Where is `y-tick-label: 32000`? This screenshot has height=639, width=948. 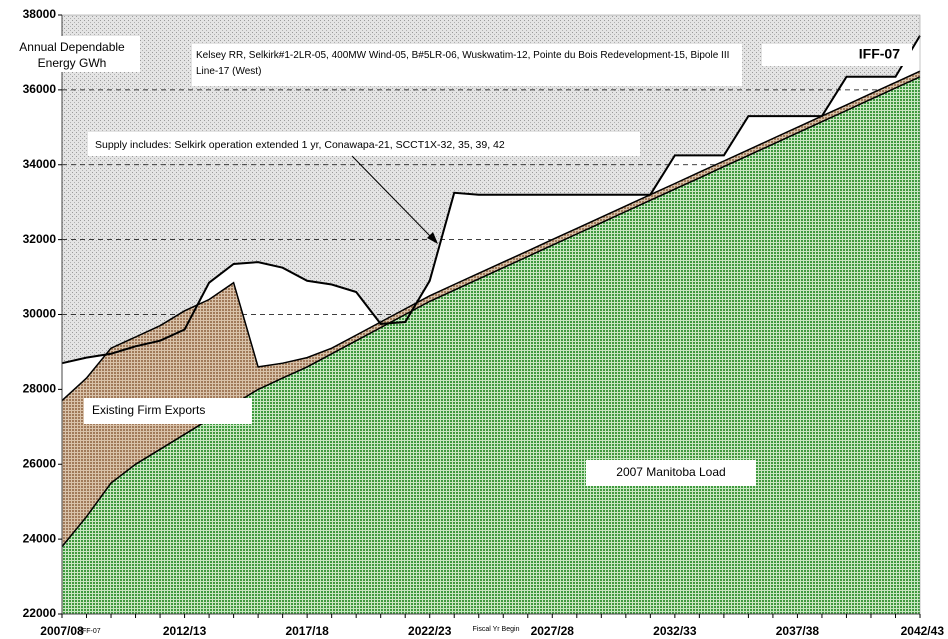 y-tick-label: 32000 is located at coordinates (40, 239).